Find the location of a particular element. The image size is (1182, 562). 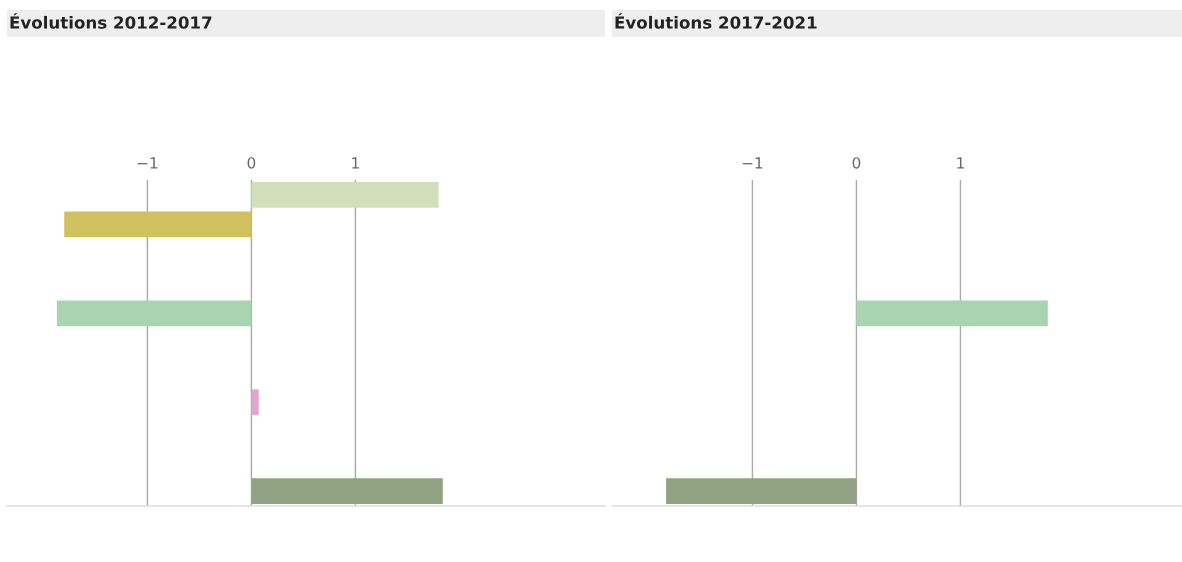

chart-title: Évolutions 2012-2017 is located at coordinates (111, 21).